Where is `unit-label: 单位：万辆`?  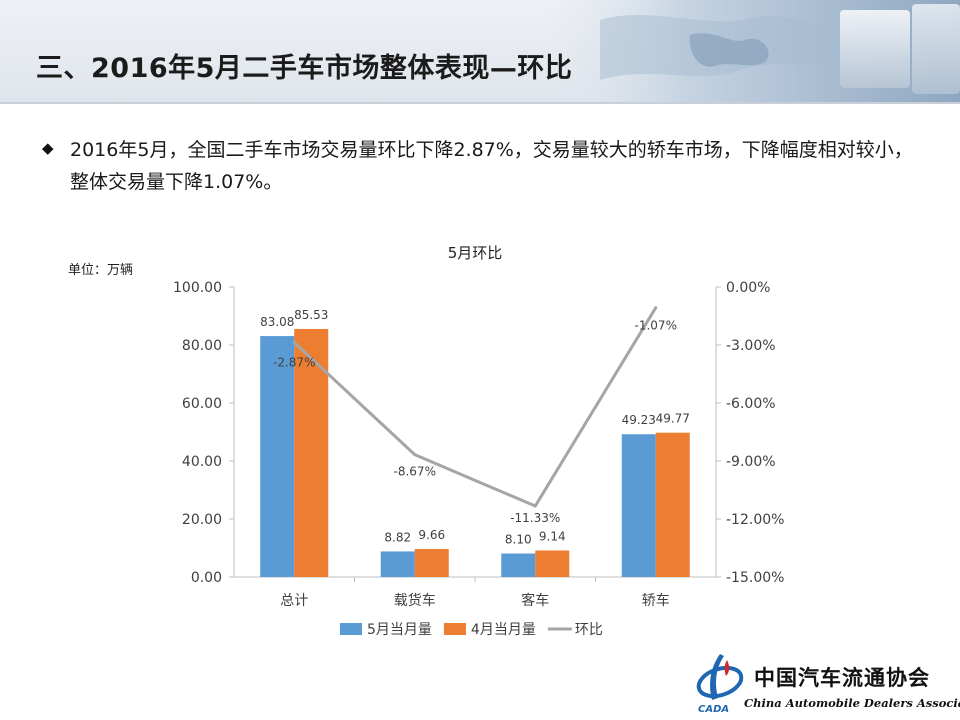
unit-label: 单位：万辆 is located at coordinates (100, 270).